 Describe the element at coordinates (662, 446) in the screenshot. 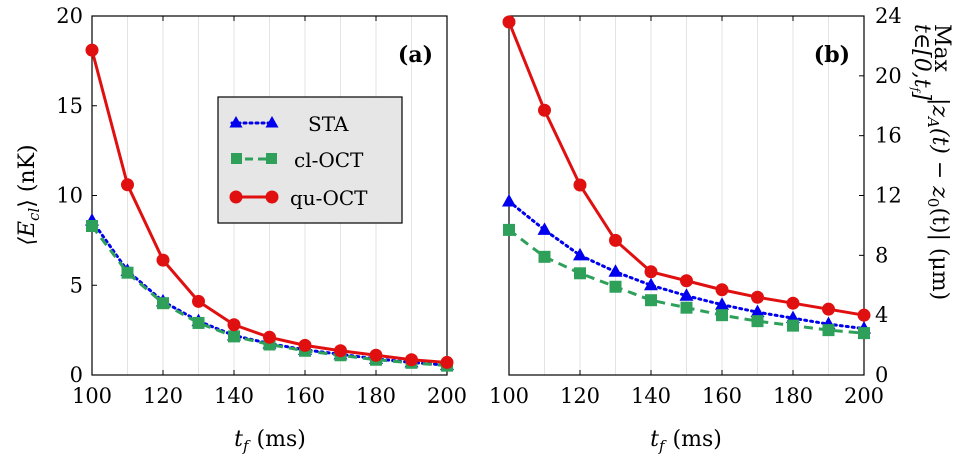

I see `x-axis-label-b-sub: f` at that location.